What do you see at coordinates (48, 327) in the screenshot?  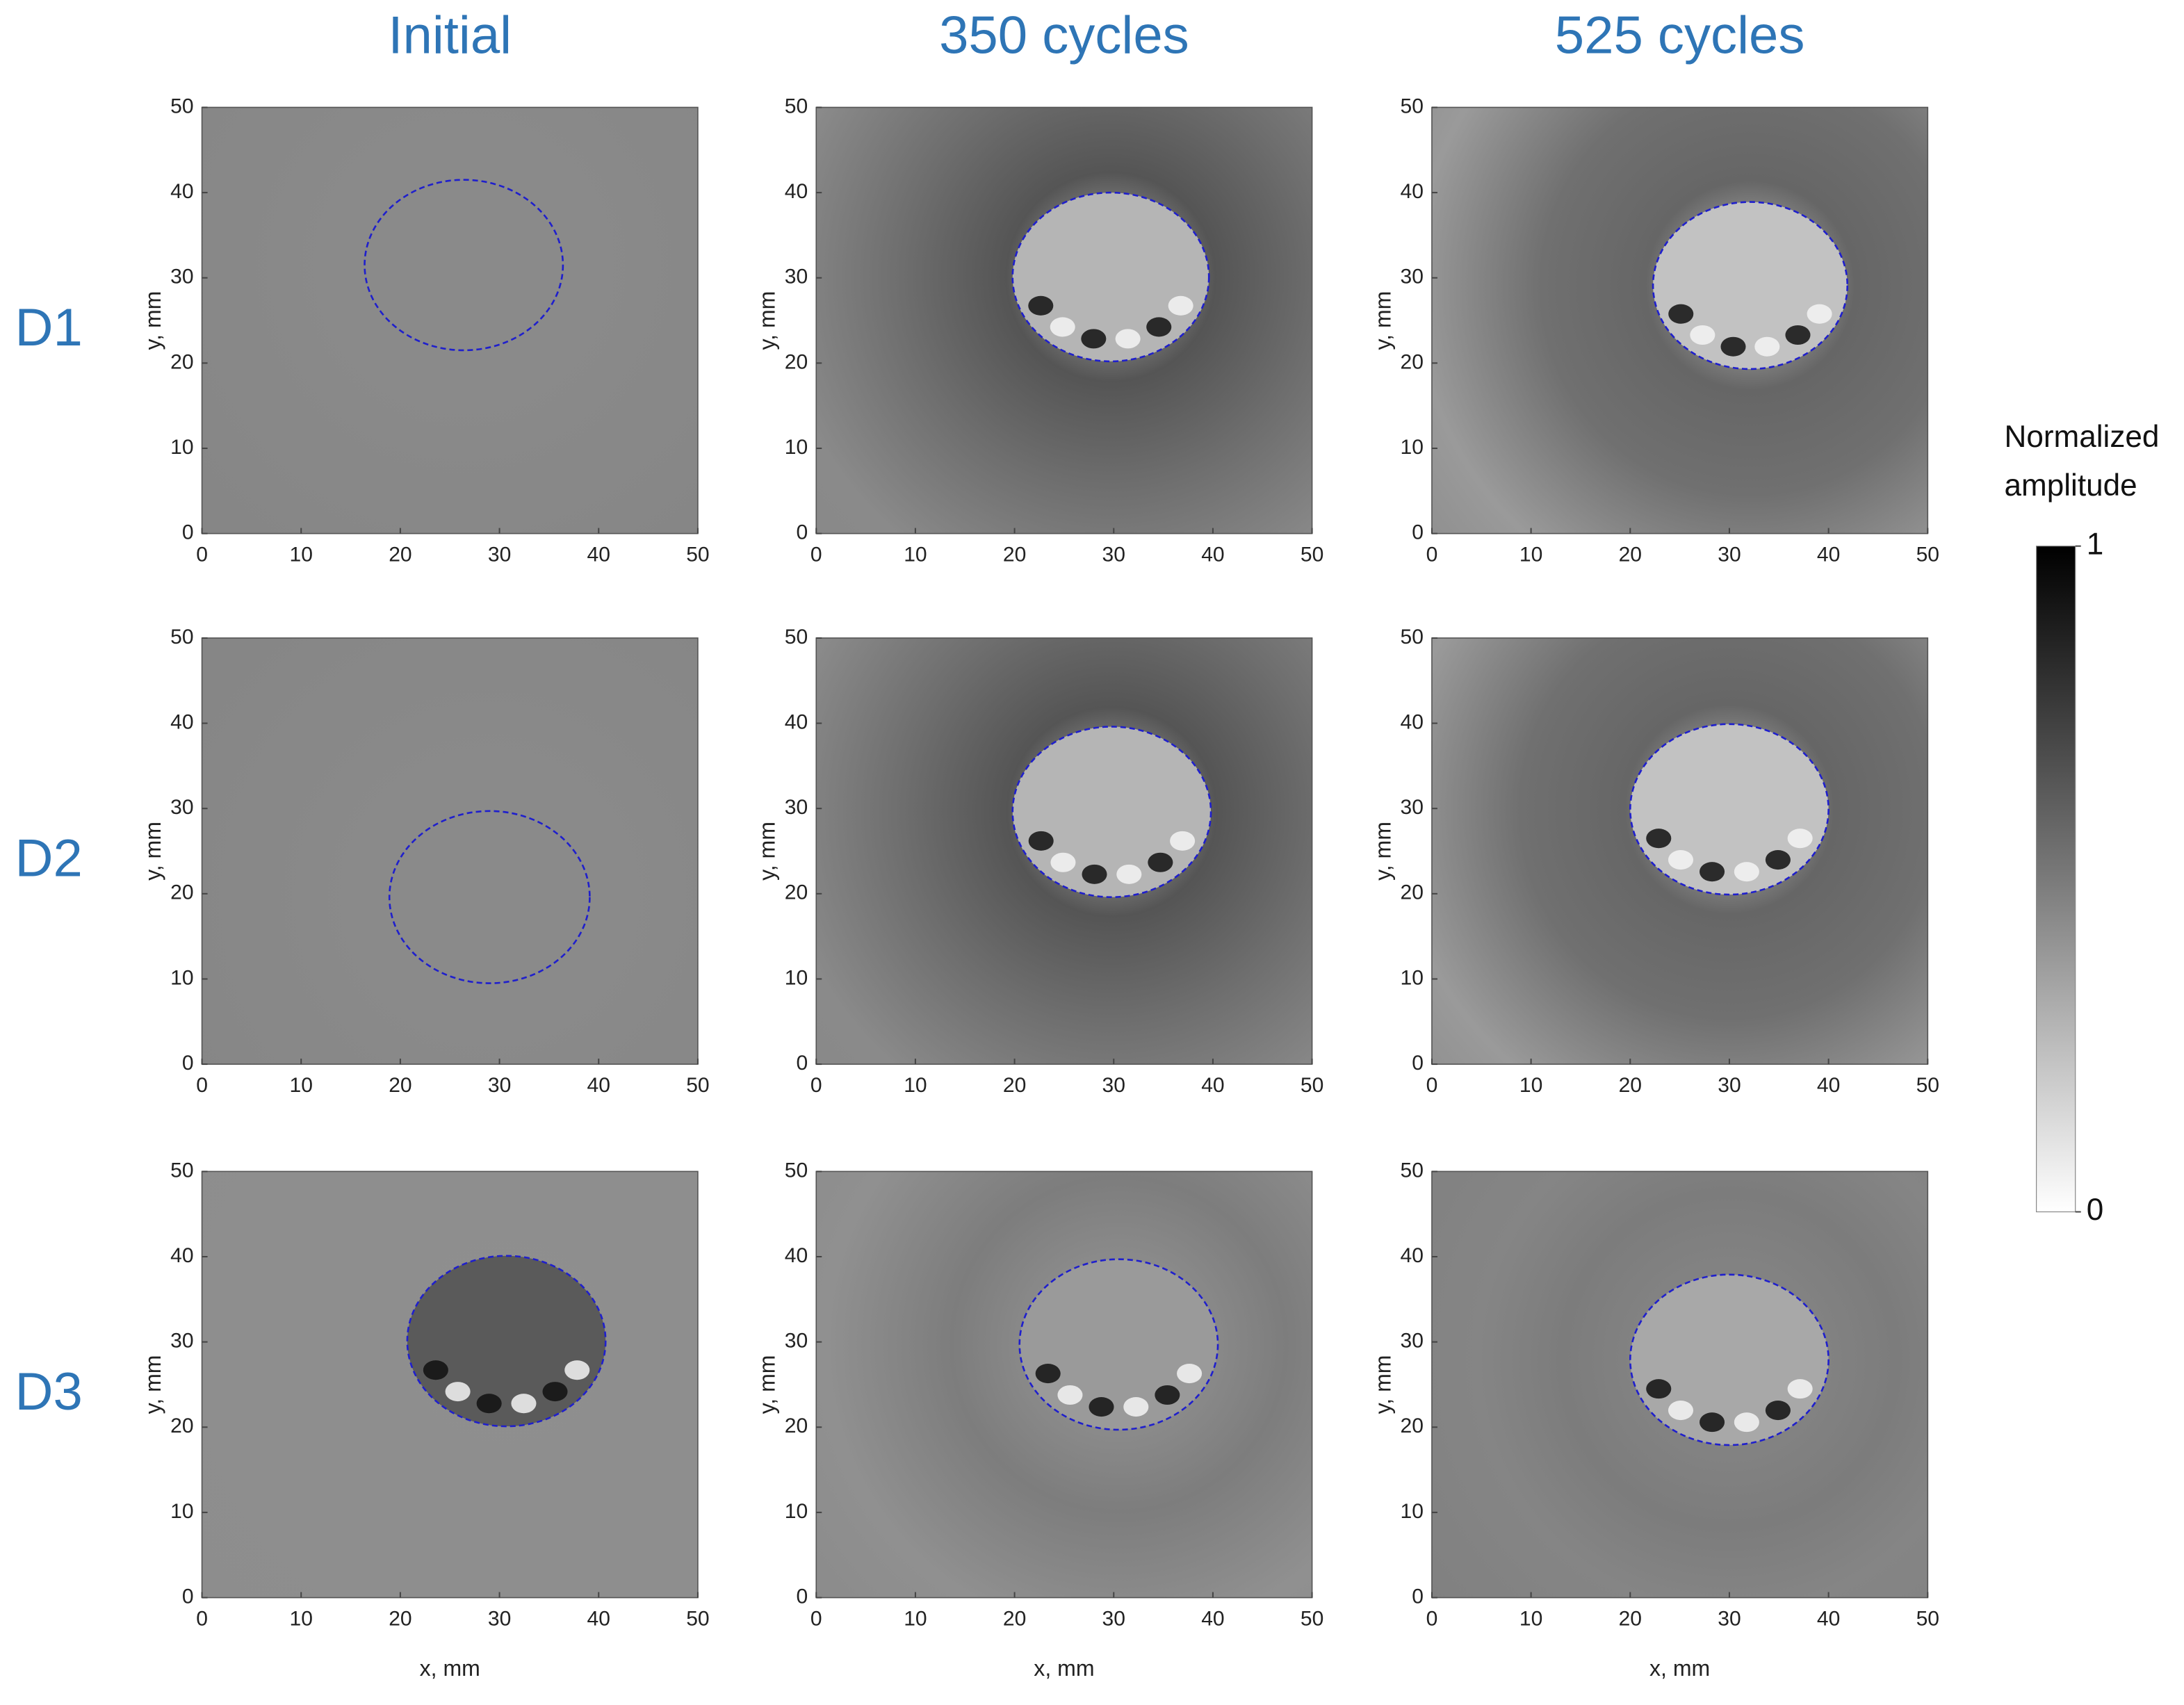 I see `row-label: D1` at bounding box center [48, 327].